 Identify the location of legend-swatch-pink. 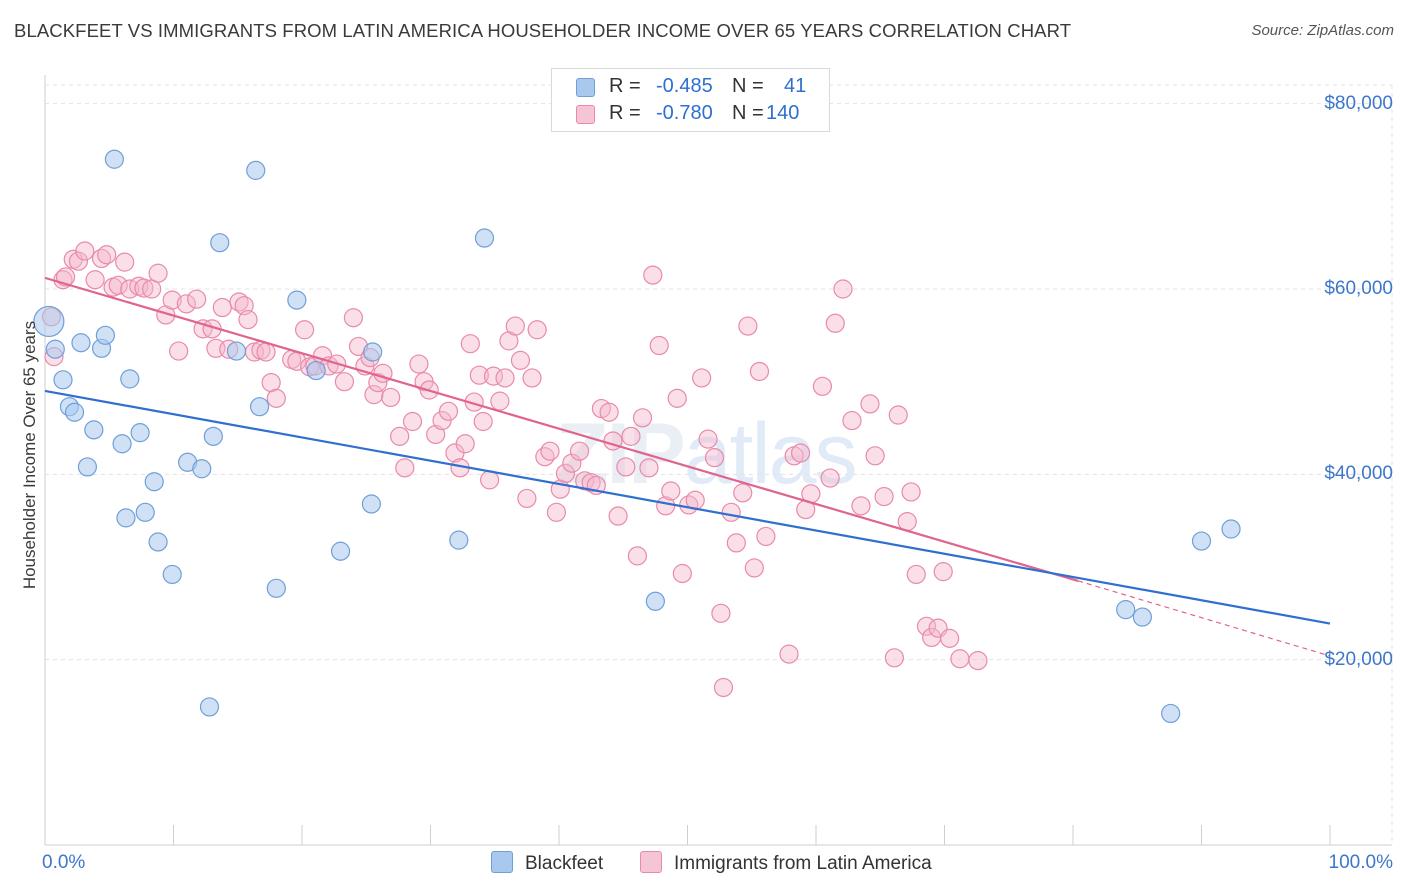
(585, 114).